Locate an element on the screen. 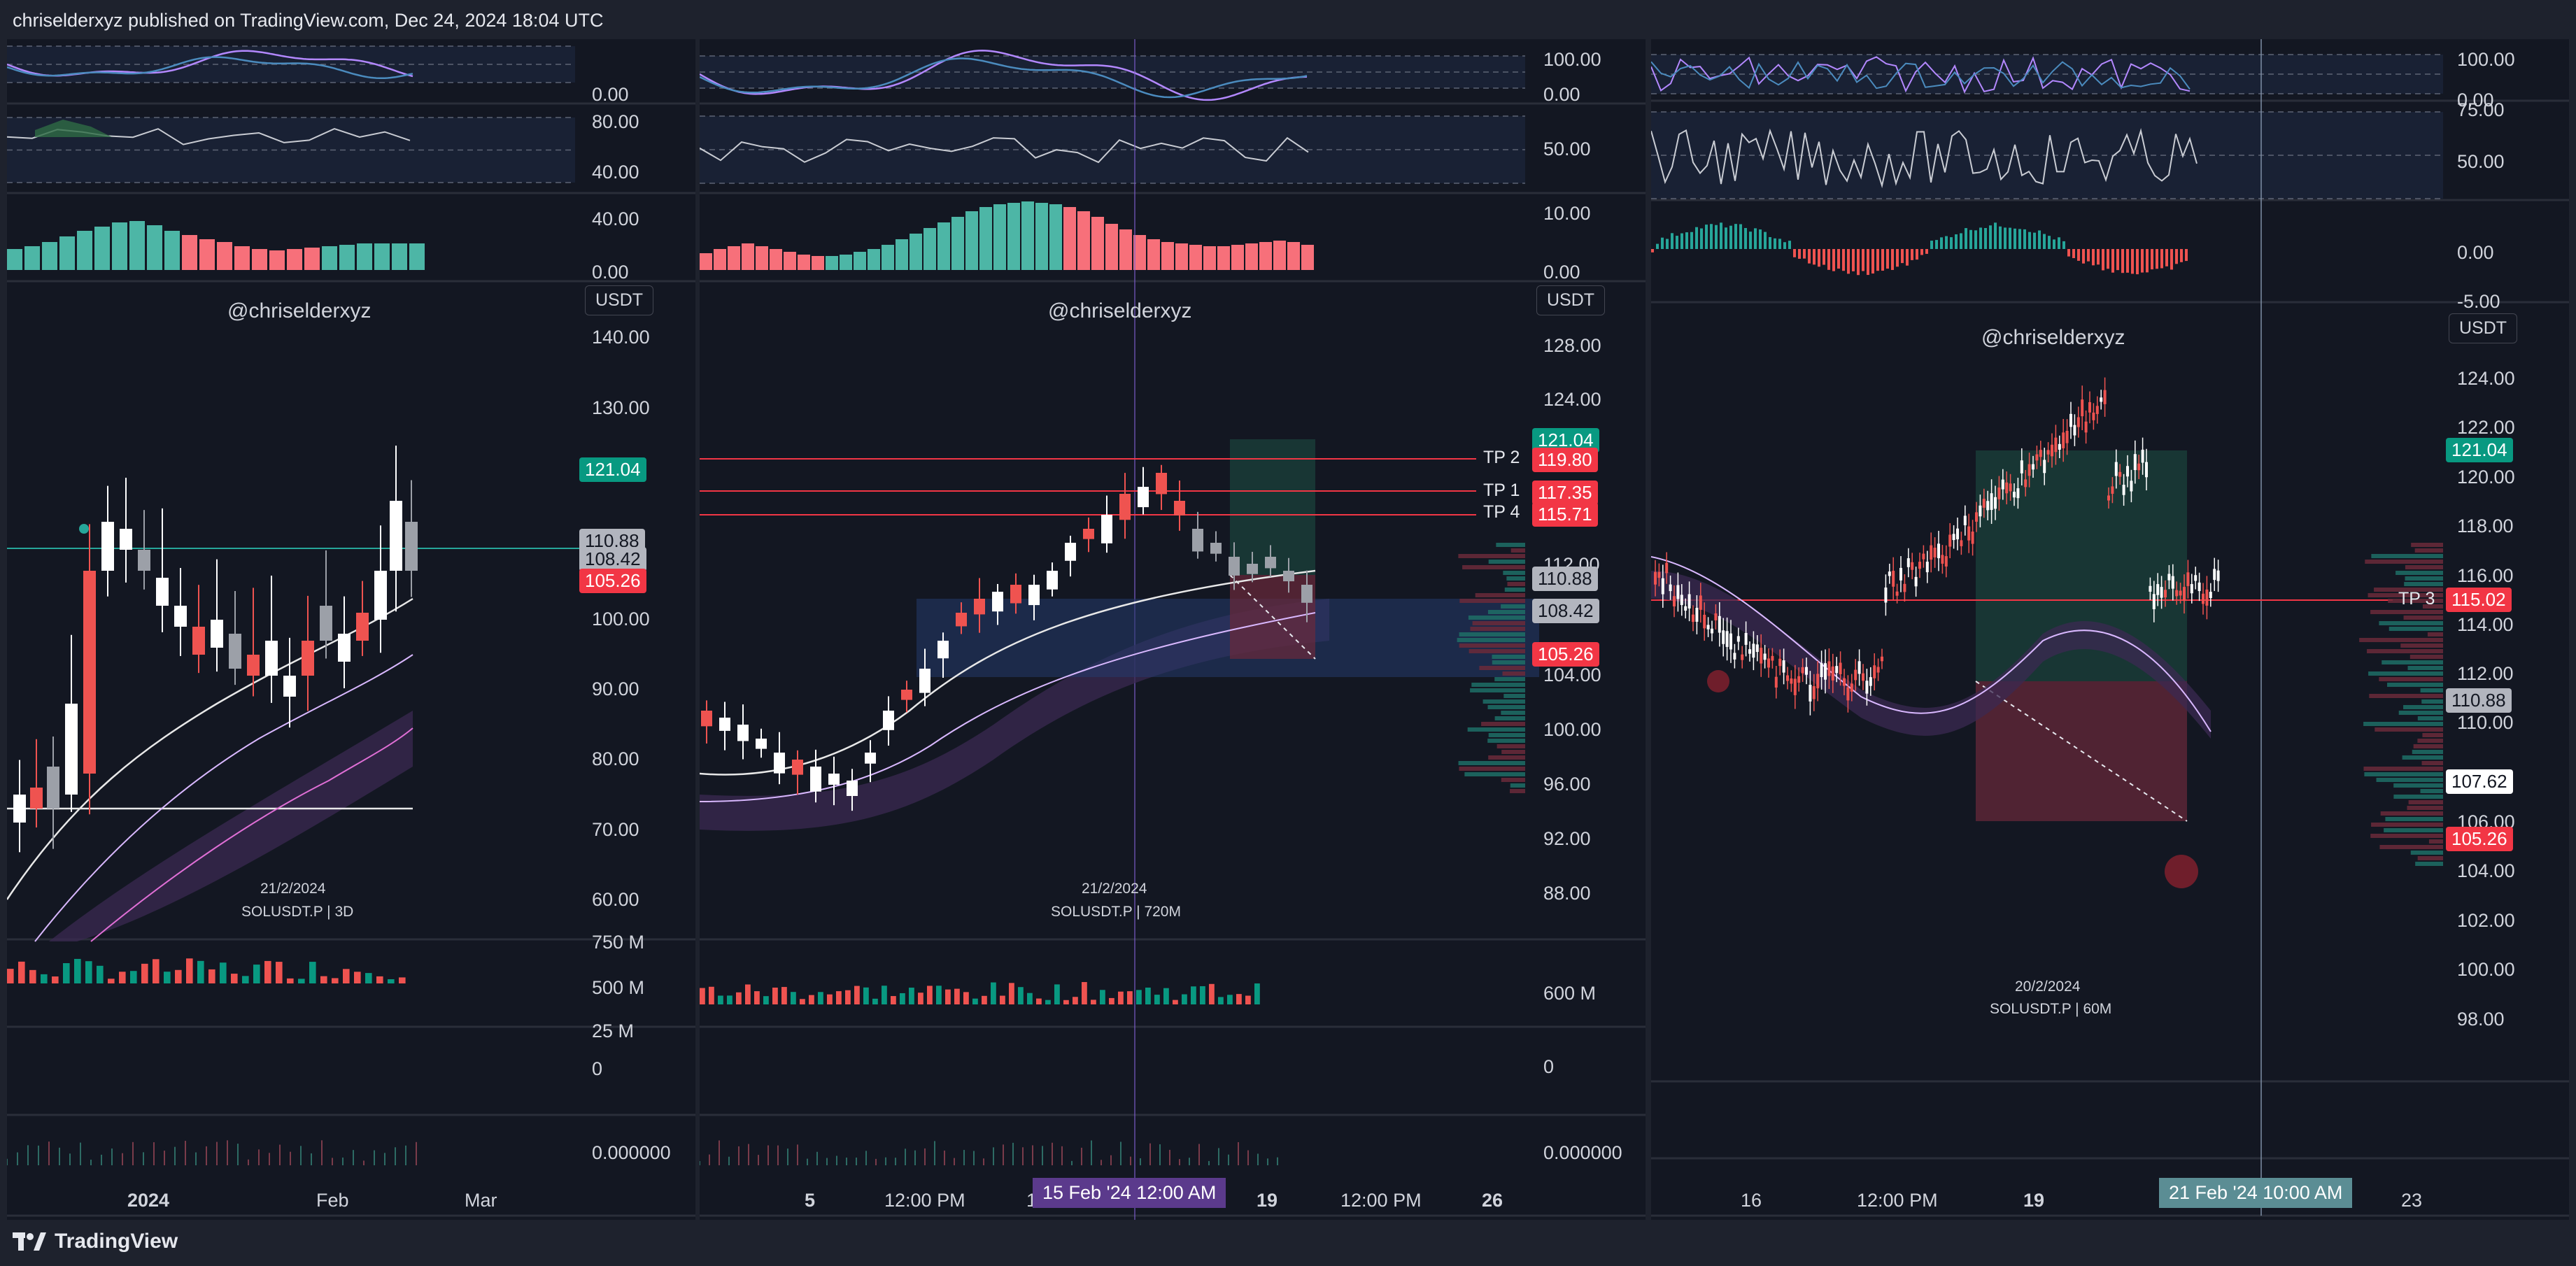 The height and width of the screenshot is (1266, 2576). time-tick: 5 is located at coordinates (810, 1200).